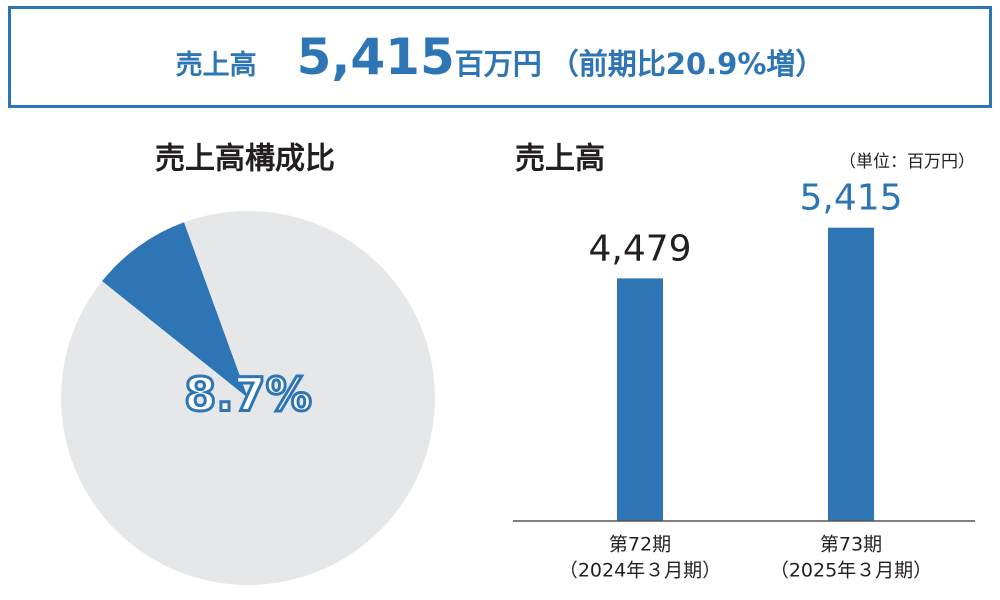  Describe the element at coordinates (498, 64) in the screenshot. I see `header-unit: 百万円` at that location.